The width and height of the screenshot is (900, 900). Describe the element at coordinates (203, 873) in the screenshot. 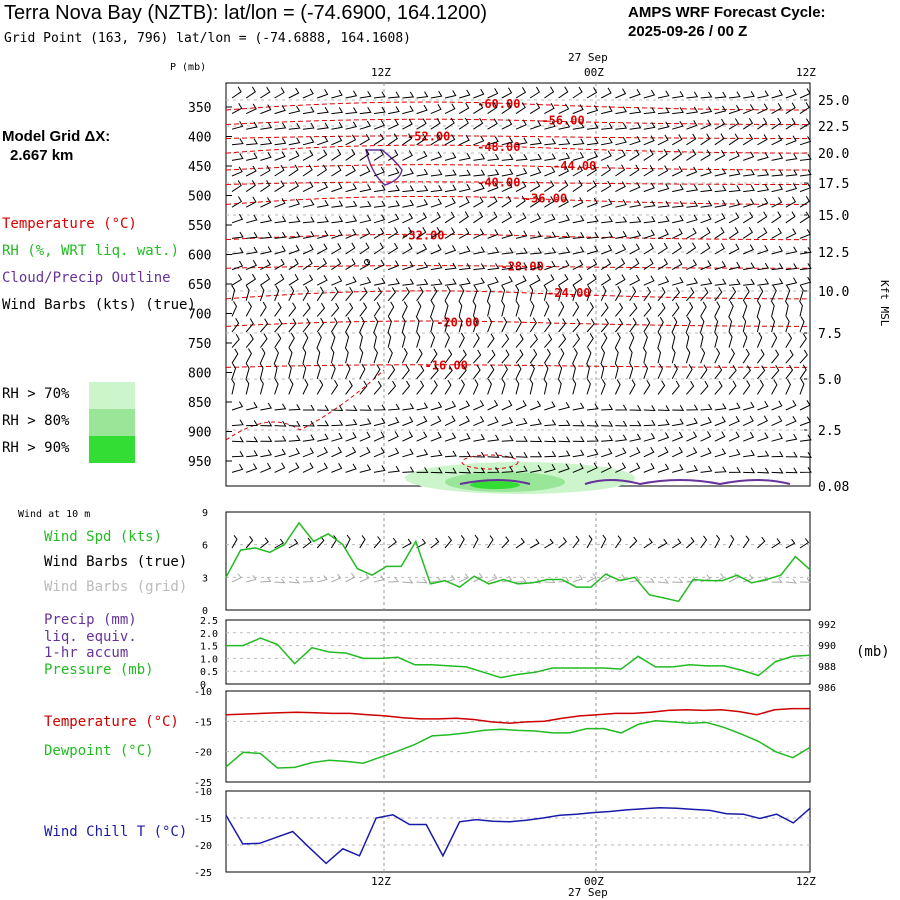

I see `chill-ytick: -25` at that location.